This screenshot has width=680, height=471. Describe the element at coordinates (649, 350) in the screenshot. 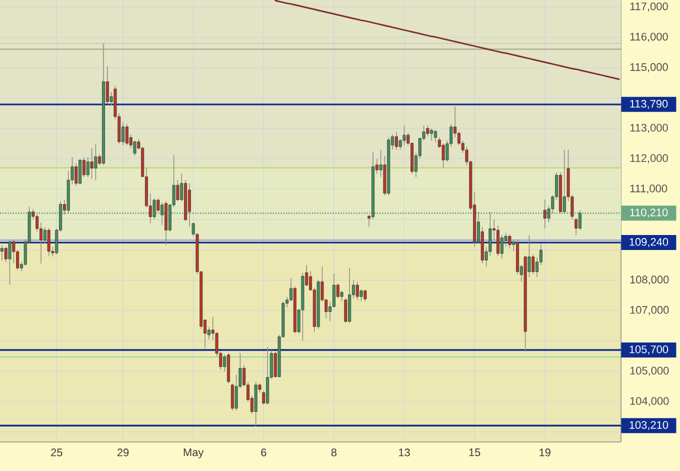

I see `ref-line-label: 105,700` at that location.